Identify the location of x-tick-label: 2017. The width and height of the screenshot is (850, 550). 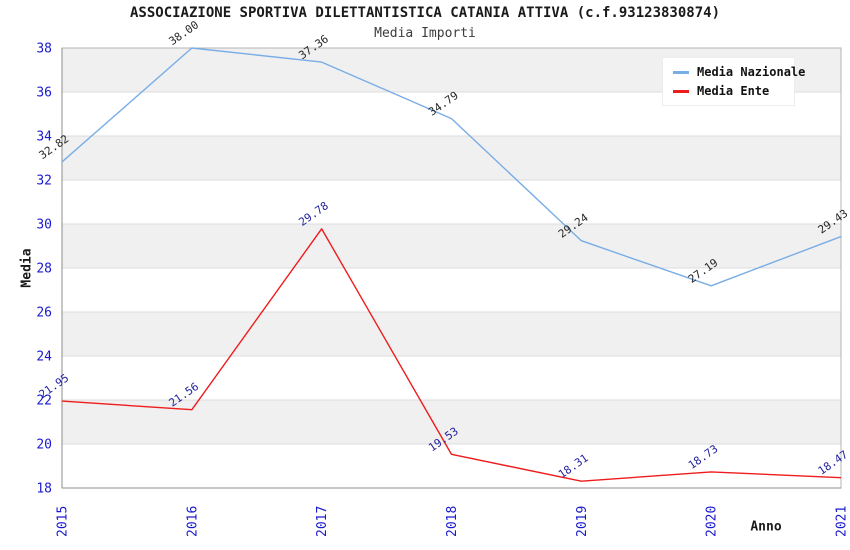
(322, 521).